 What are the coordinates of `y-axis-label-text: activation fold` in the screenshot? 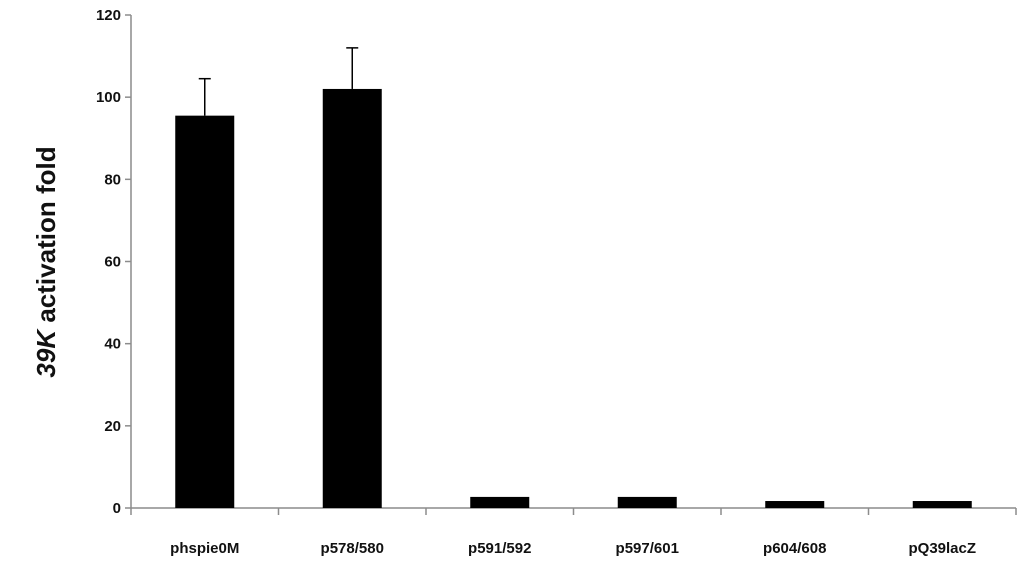 It's located at (46, 237).